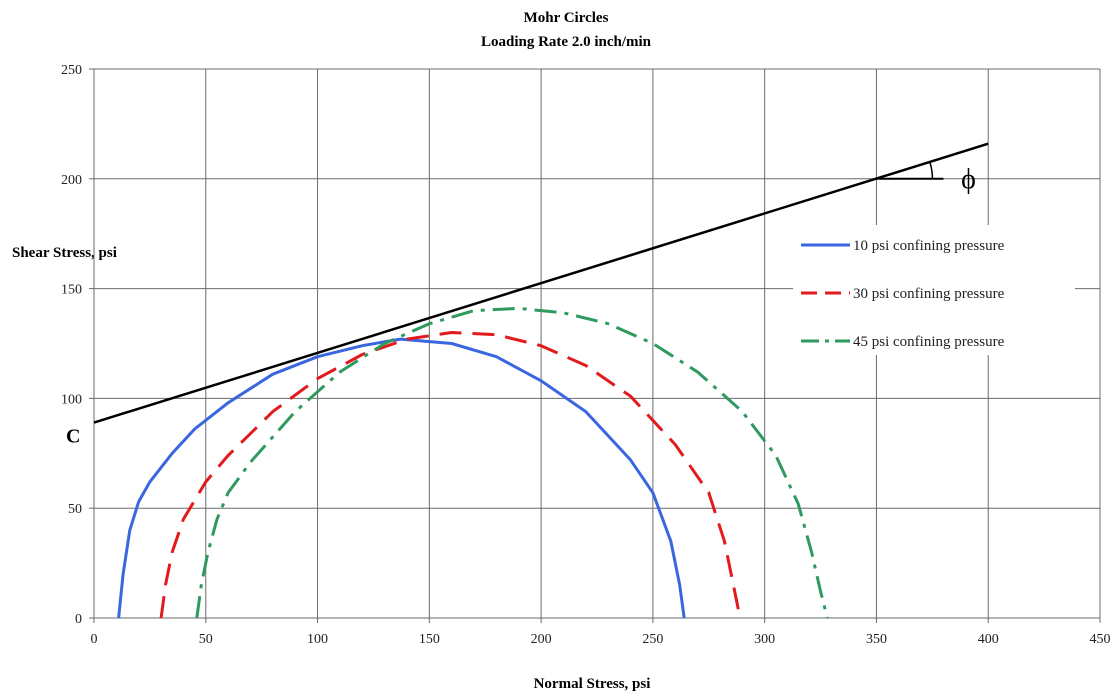  What do you see at coordinates (71, 399) in the screenshot?
I see `y-tick-label: 100` at bounding box center [71, 399].